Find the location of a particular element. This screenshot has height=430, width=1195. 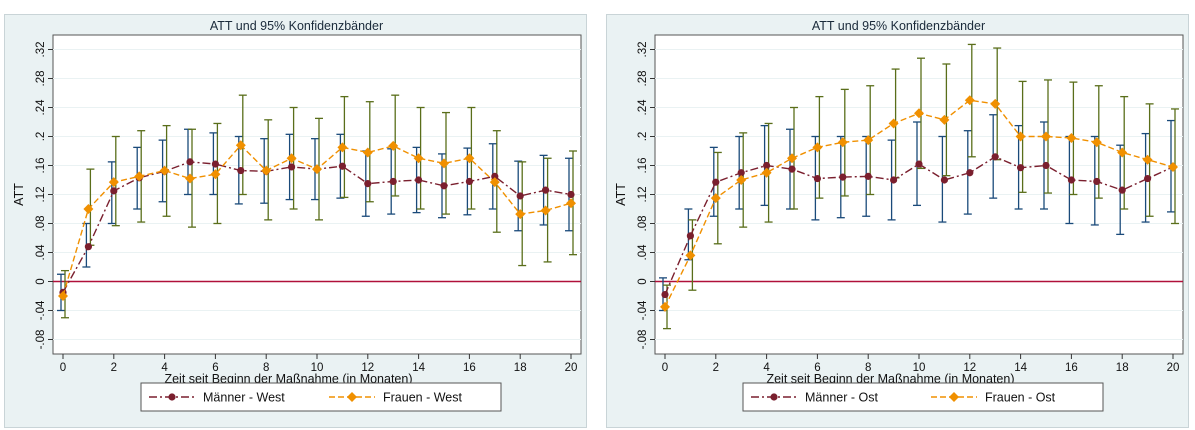

legend-marker is located at coordinates (172, 397).